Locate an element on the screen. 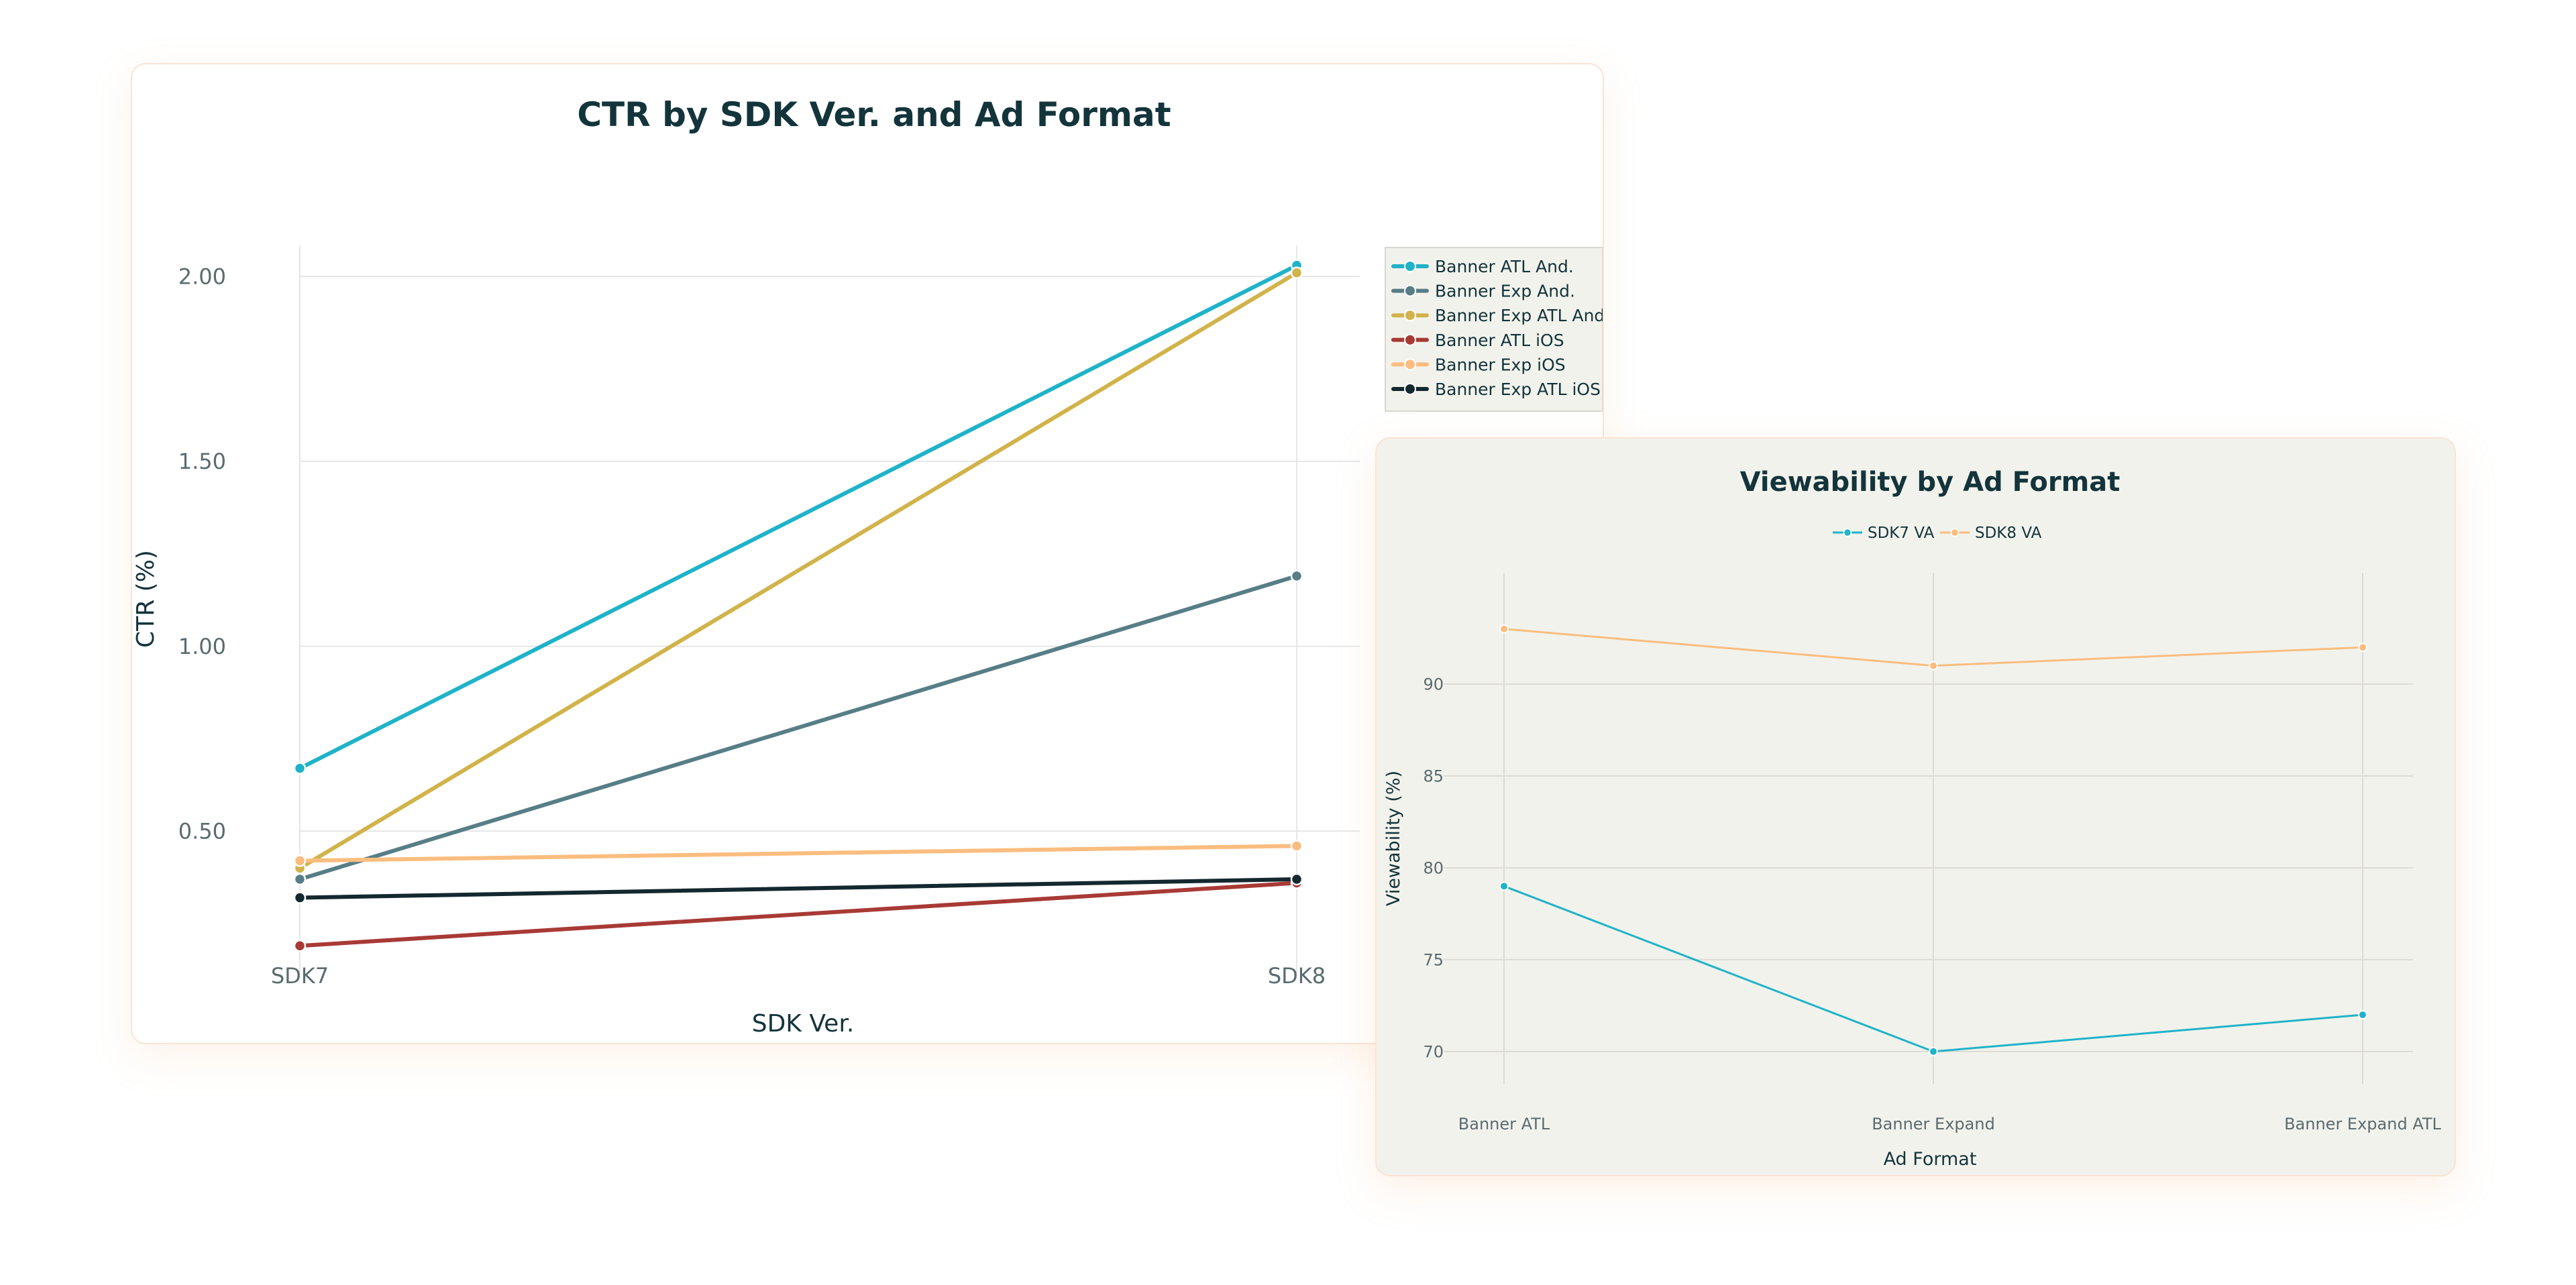 Image resolution: width=2576 pixels, height=1285 pixels. c1-series-line-banner-exp-ios is located at coordinates (798, 853).